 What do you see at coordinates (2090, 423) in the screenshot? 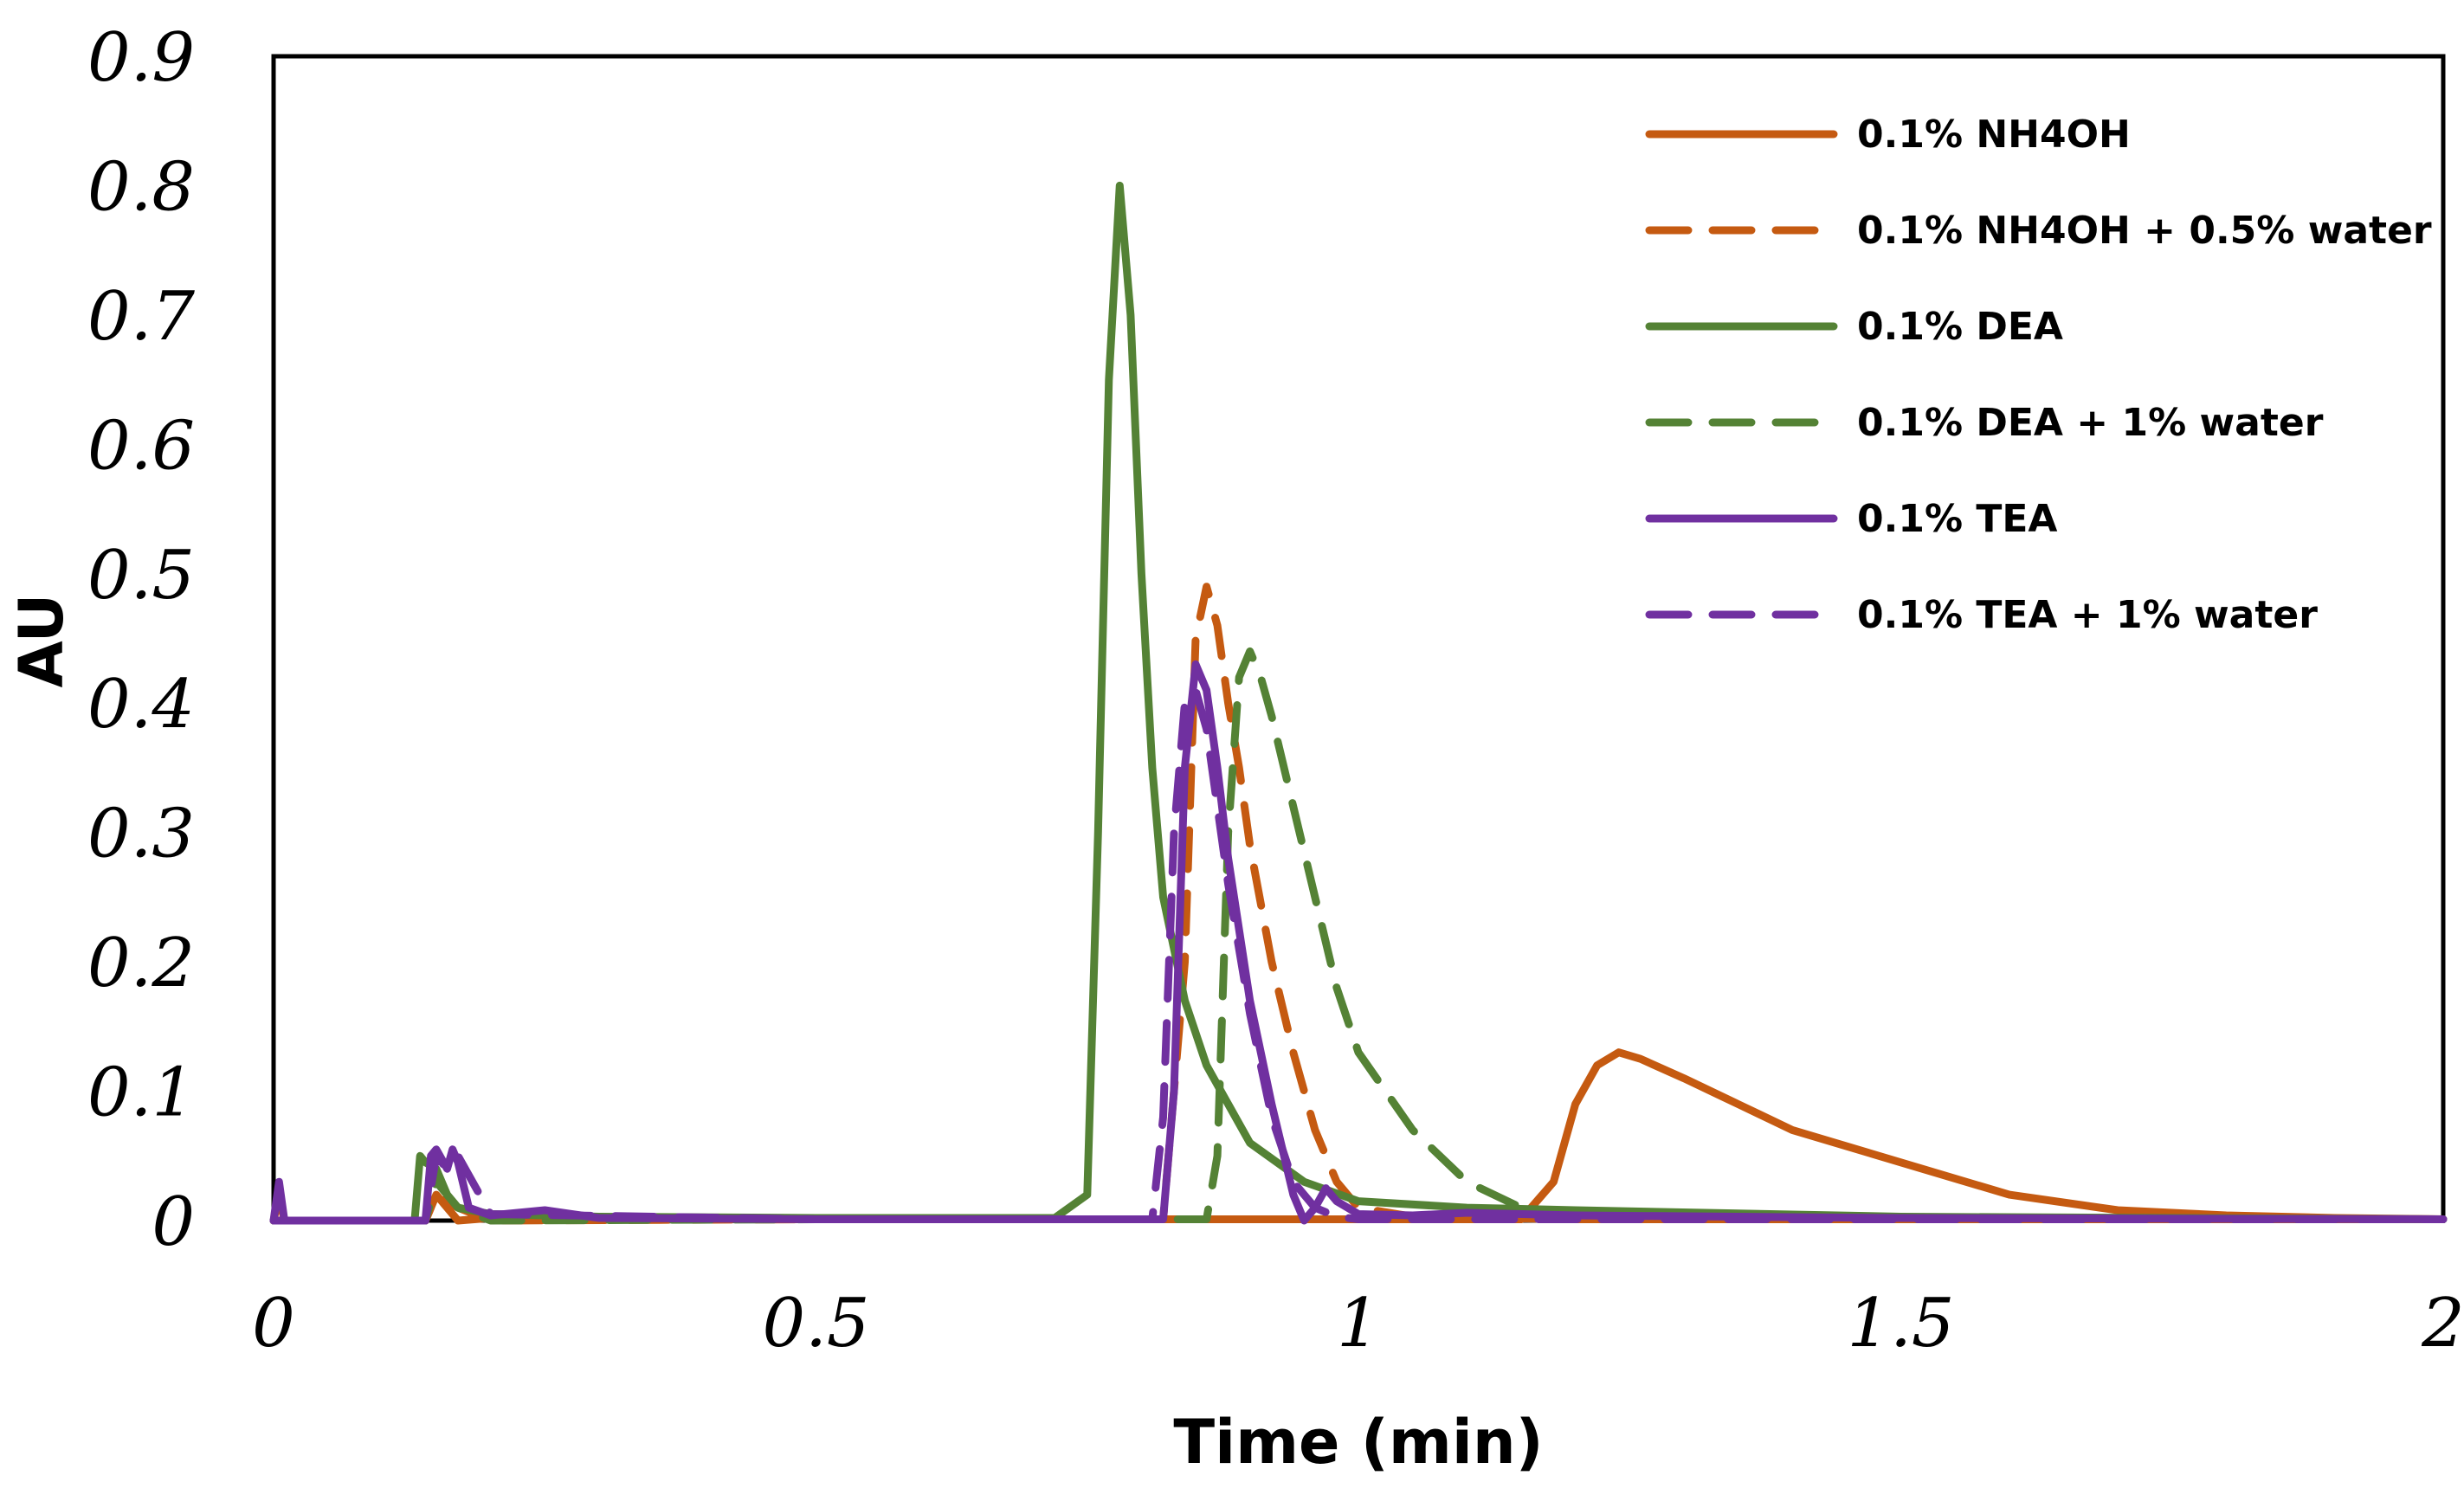
I see `legend-label: 0.1% DEA + 1% water` at bounding box center [2090, 423].